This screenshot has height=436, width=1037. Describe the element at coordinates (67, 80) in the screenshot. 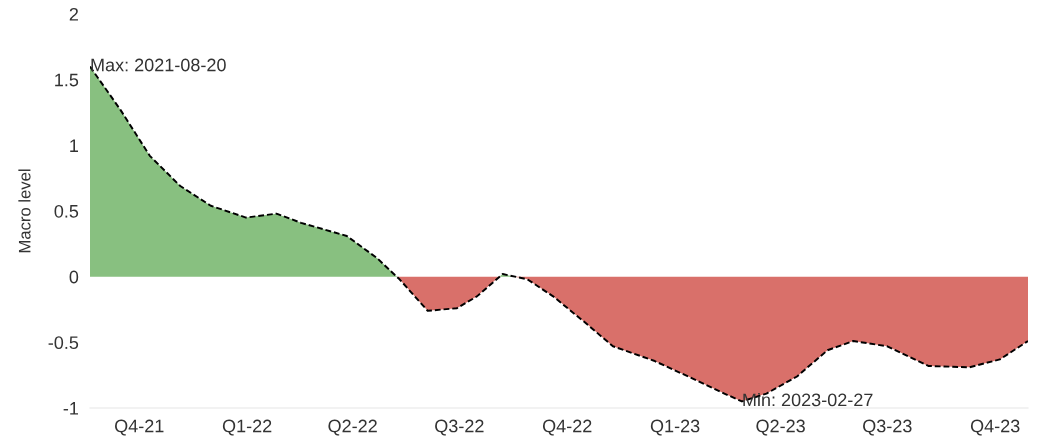

I see `y-tick-label: 1.5` at that location.